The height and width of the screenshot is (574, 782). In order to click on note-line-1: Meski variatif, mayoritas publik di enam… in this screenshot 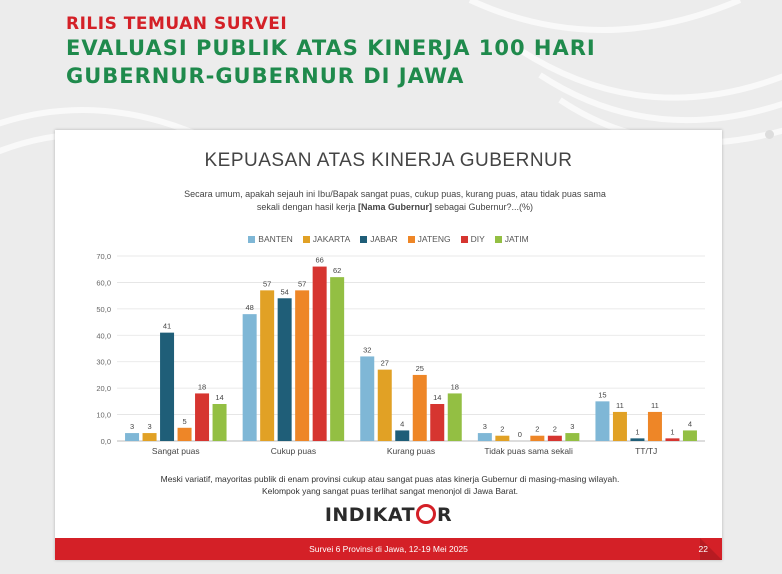, I will do `click(390, 479)`.